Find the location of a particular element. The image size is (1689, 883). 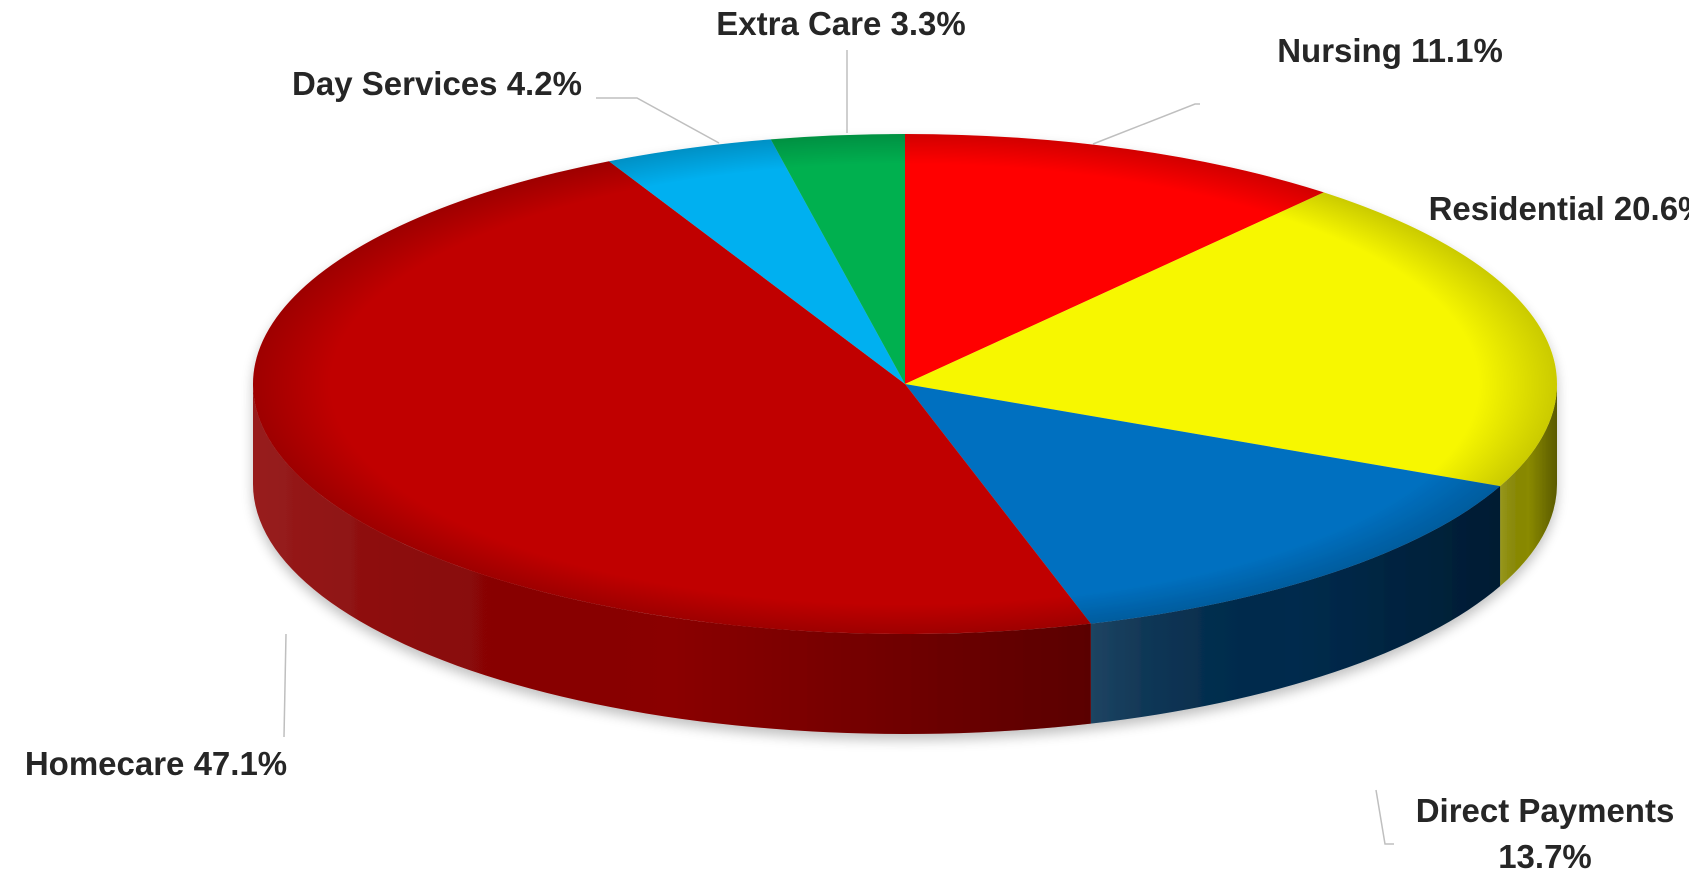

leader-line-homecare is located at coordinates (285, 685).